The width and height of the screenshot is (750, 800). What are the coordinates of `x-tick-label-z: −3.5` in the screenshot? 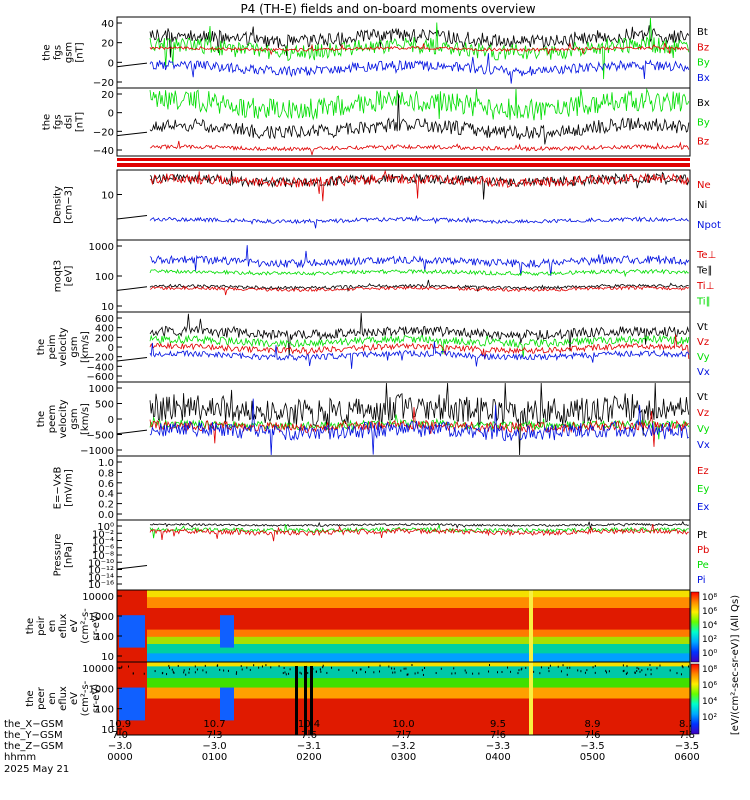 It's located at (592, 746).